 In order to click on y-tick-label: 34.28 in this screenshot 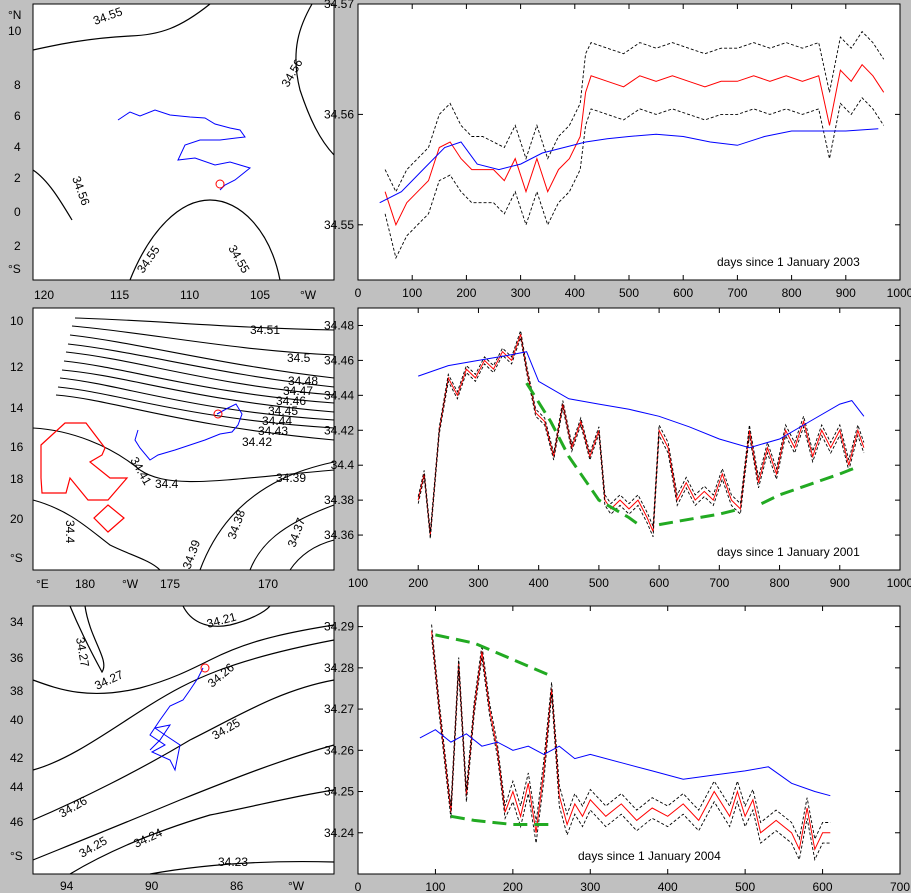, I will do `click(339, 668)`.